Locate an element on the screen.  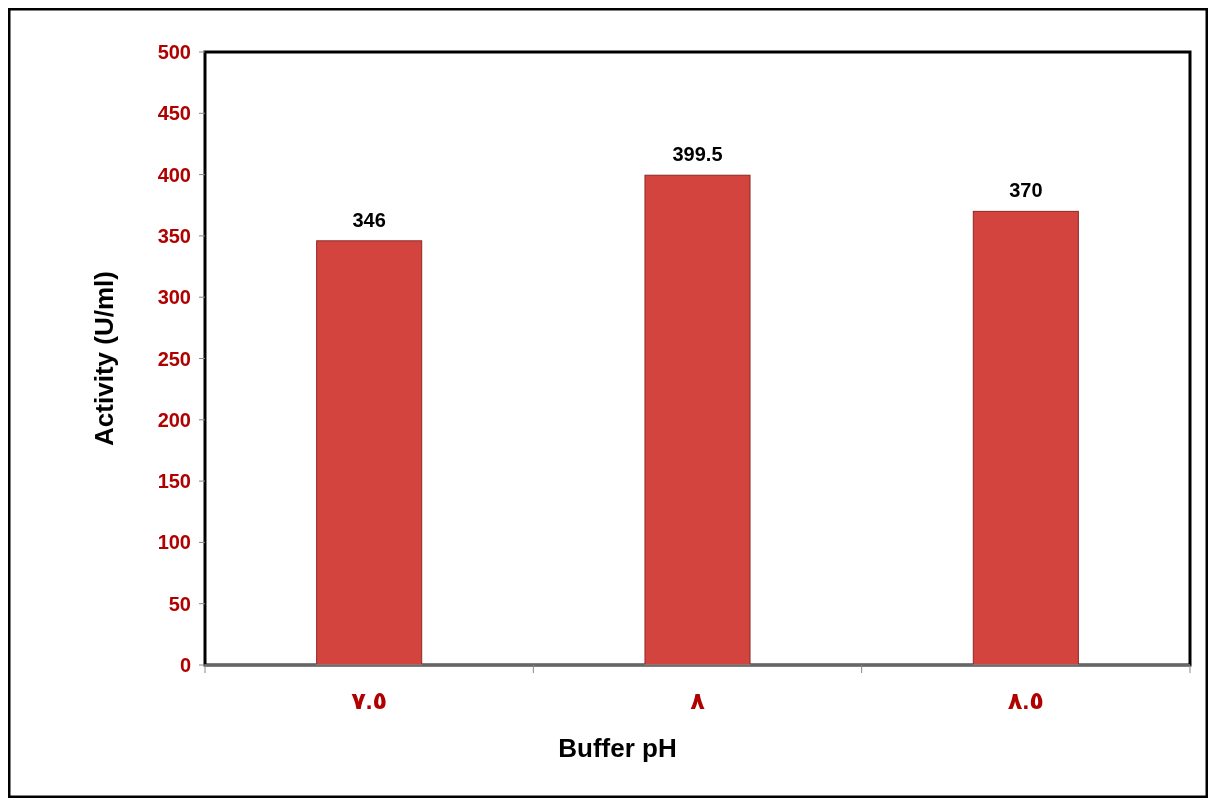
y-tick-label: 250 is located at coordinates (174, 358).